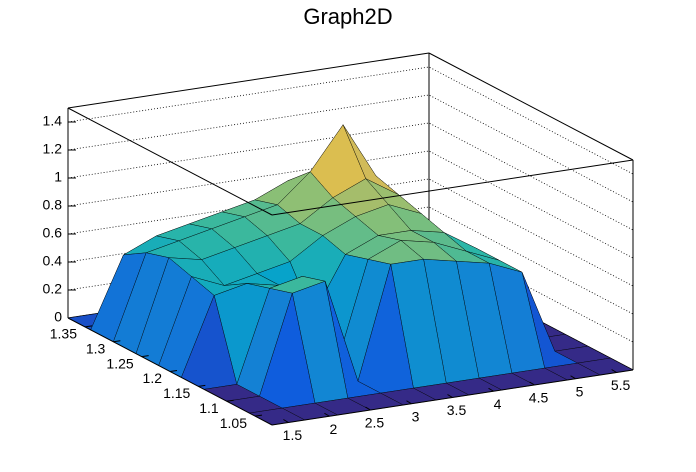 This screenshot has height=472, width=696. I want to click on y-tick-label: 1.05, so click(233, 423).